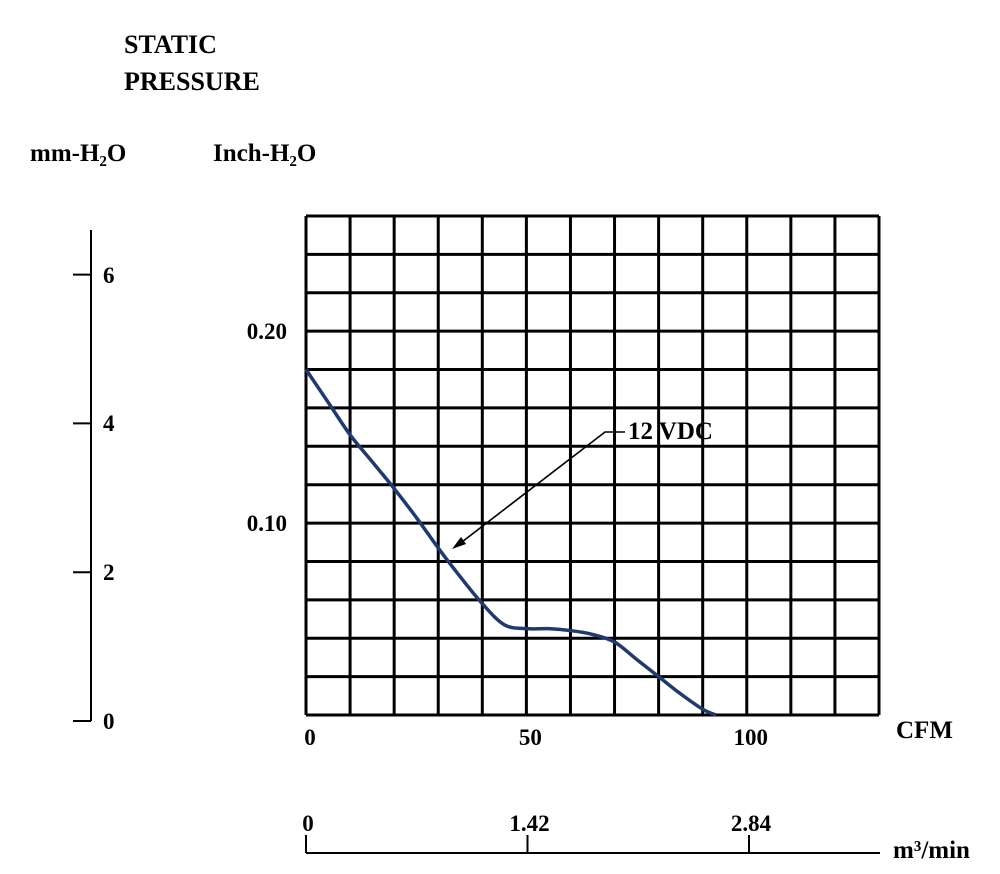  What do you see at coordinates (459, 543) in the screenshot?
I see `annotation-arrowhead` at bounding box center [459, 543].